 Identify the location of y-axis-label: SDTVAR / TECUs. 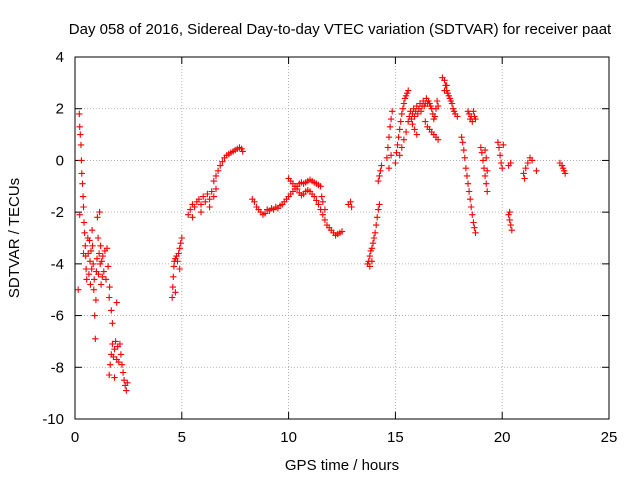
(14, 238).